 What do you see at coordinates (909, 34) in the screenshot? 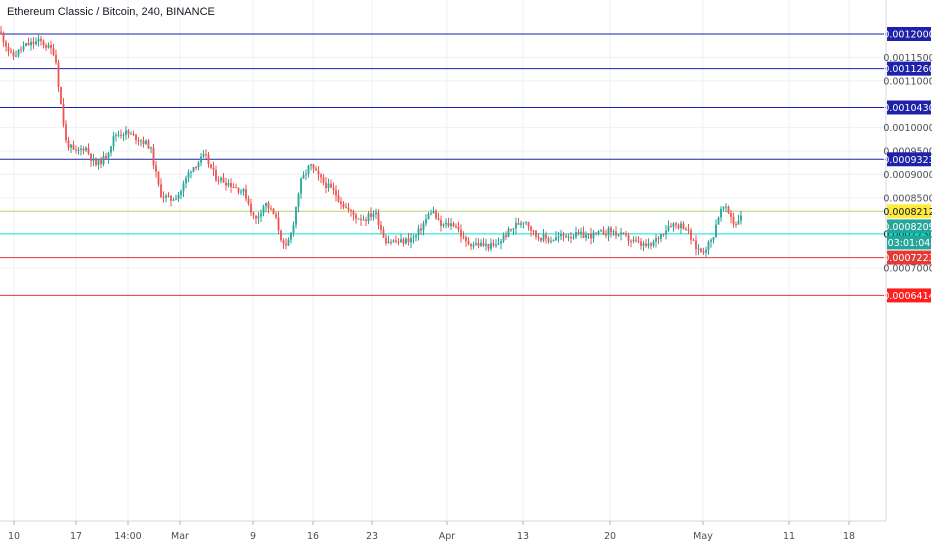
I see `level-price-tag` at bounding box center [909, 34].